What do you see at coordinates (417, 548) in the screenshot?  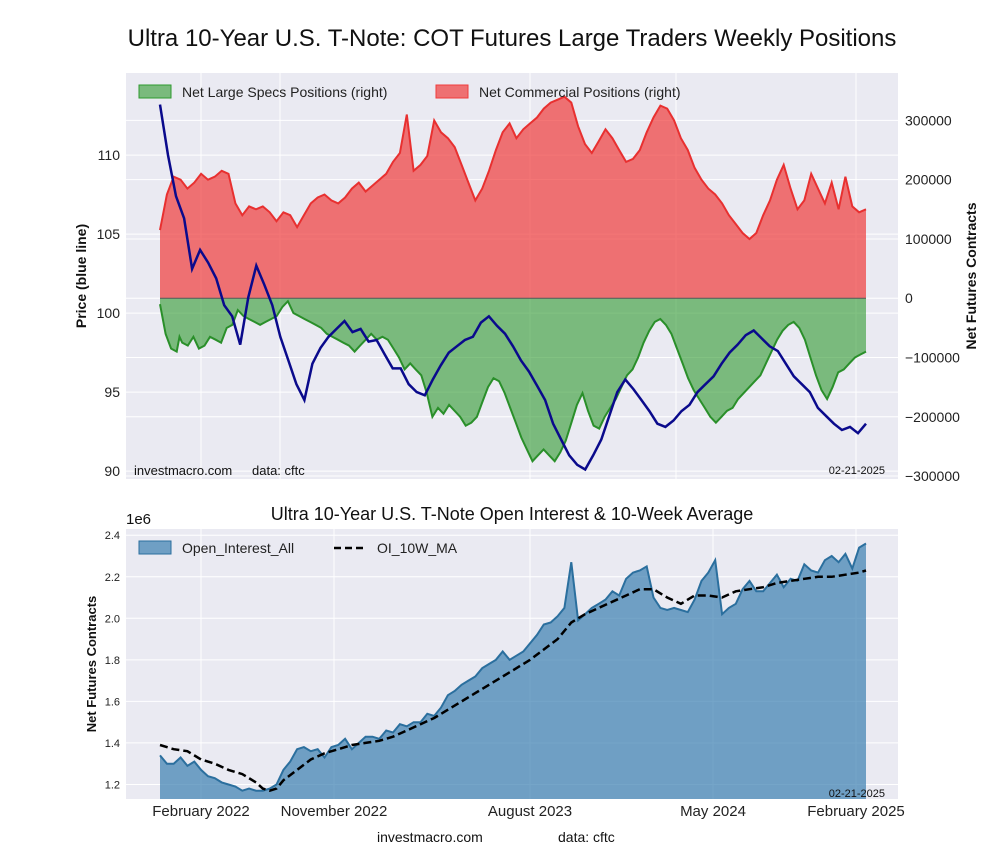 I see `legend-label-ma: OI_10W_MA` at bounding box center [417, 548].